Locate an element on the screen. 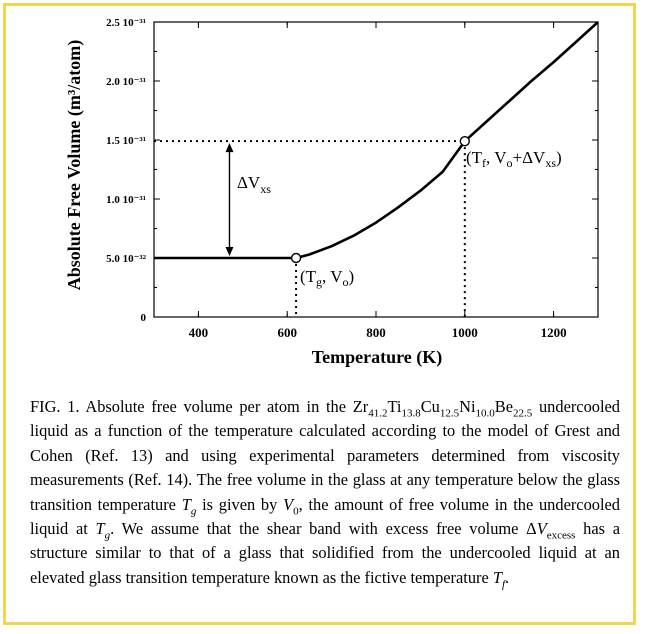  x-tick-label: 1000 is located at coordinates (465, 332).